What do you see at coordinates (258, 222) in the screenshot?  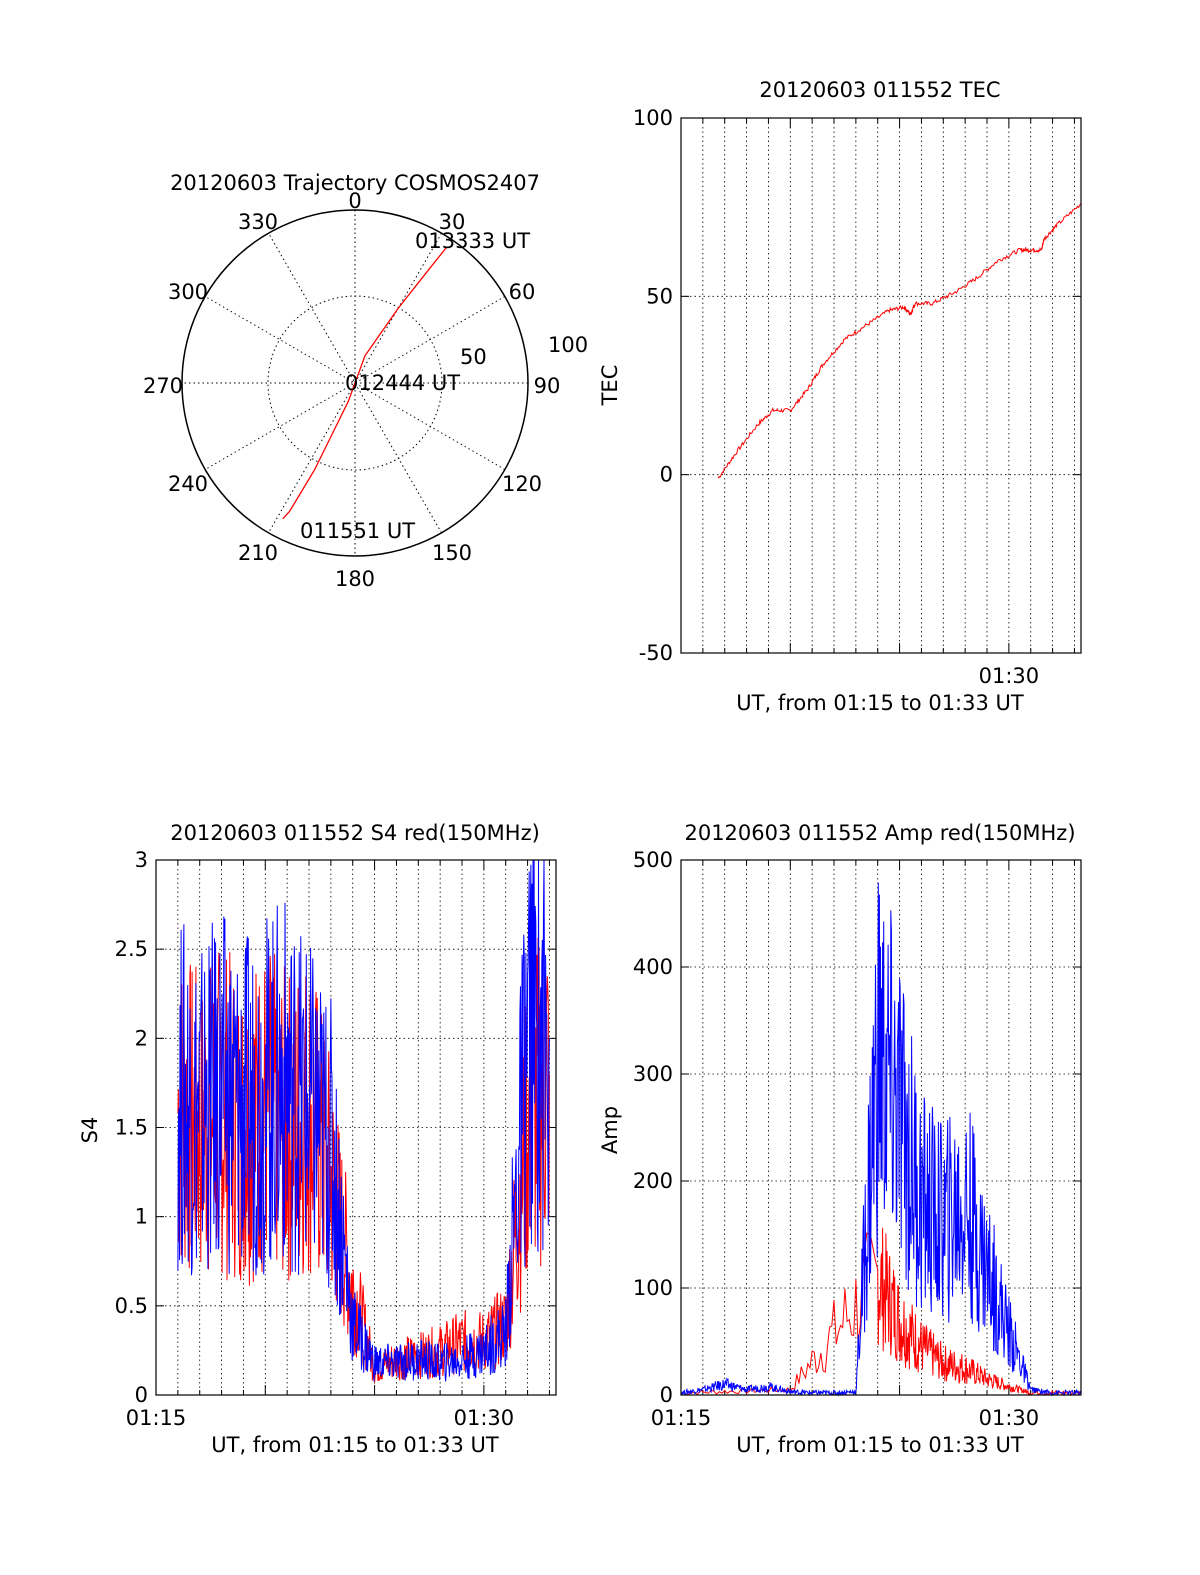 I see `azimuth-label-330: 330` at bounding box center [258, 222].